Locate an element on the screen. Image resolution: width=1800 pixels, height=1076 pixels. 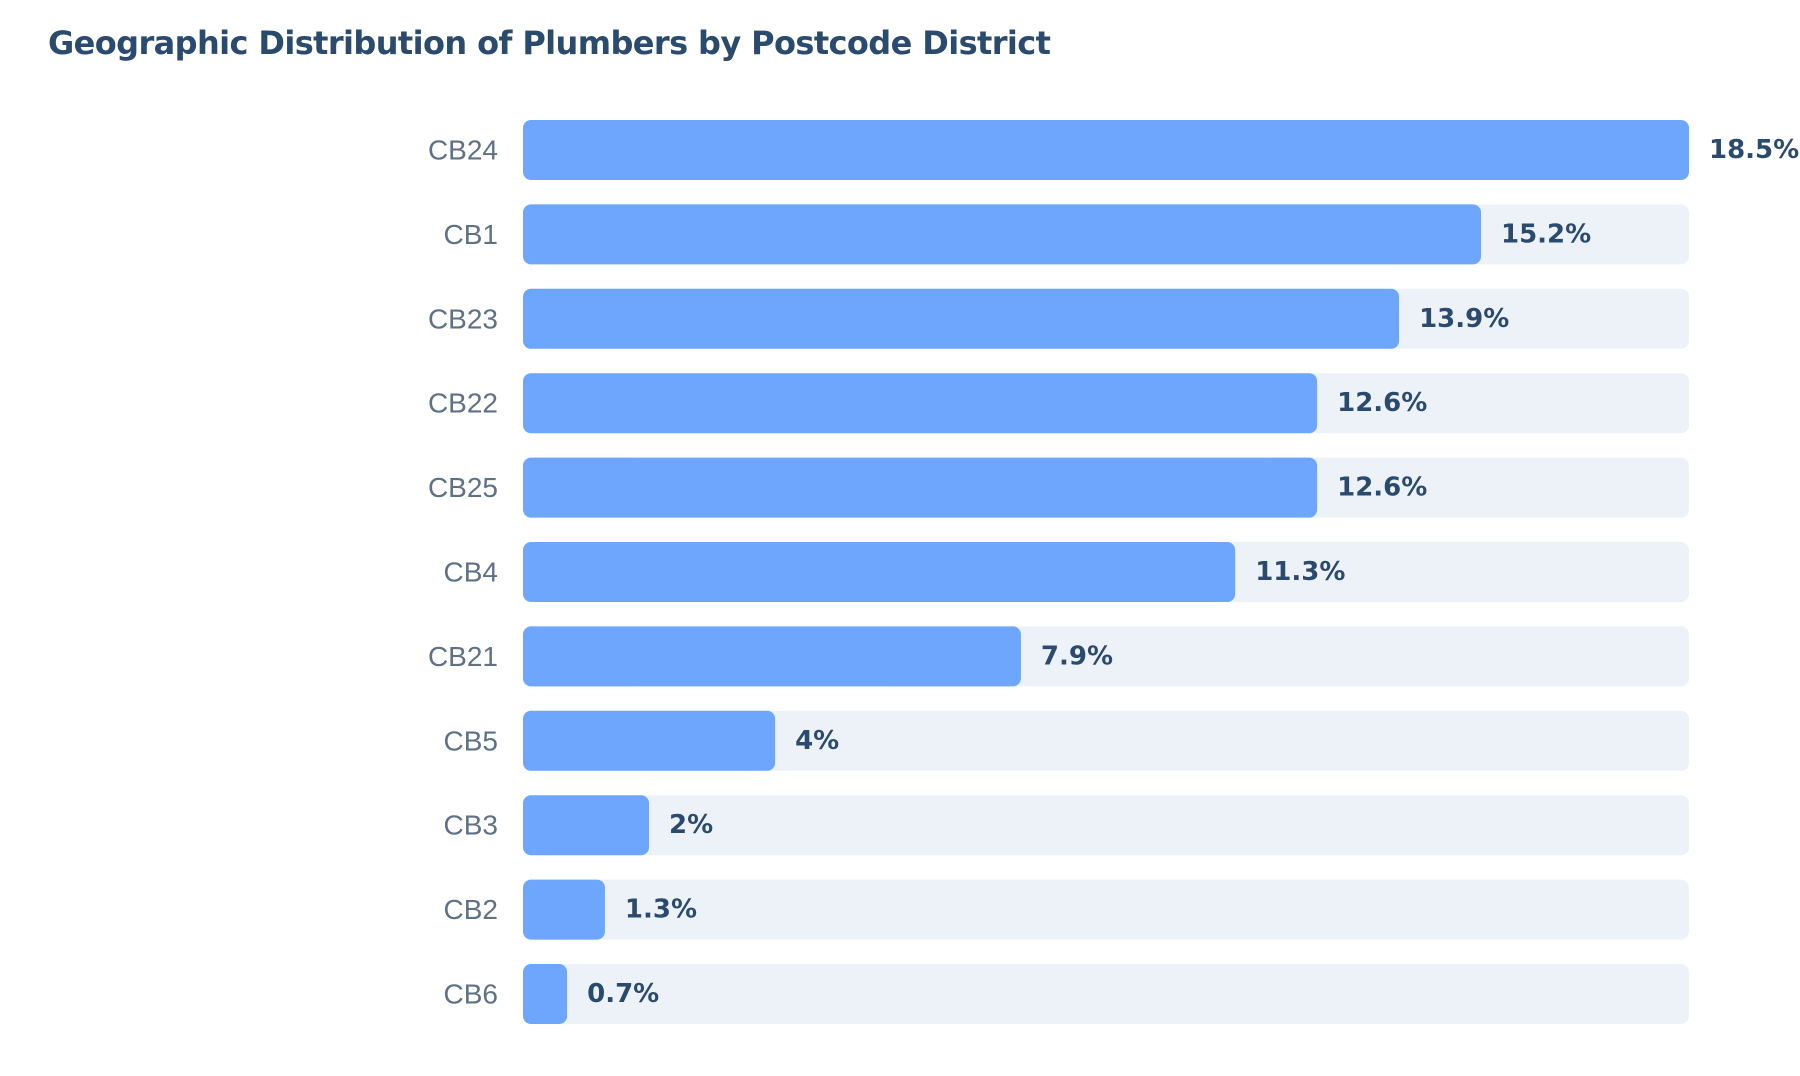
bar-cb4 is located at coordinates (879, 572).